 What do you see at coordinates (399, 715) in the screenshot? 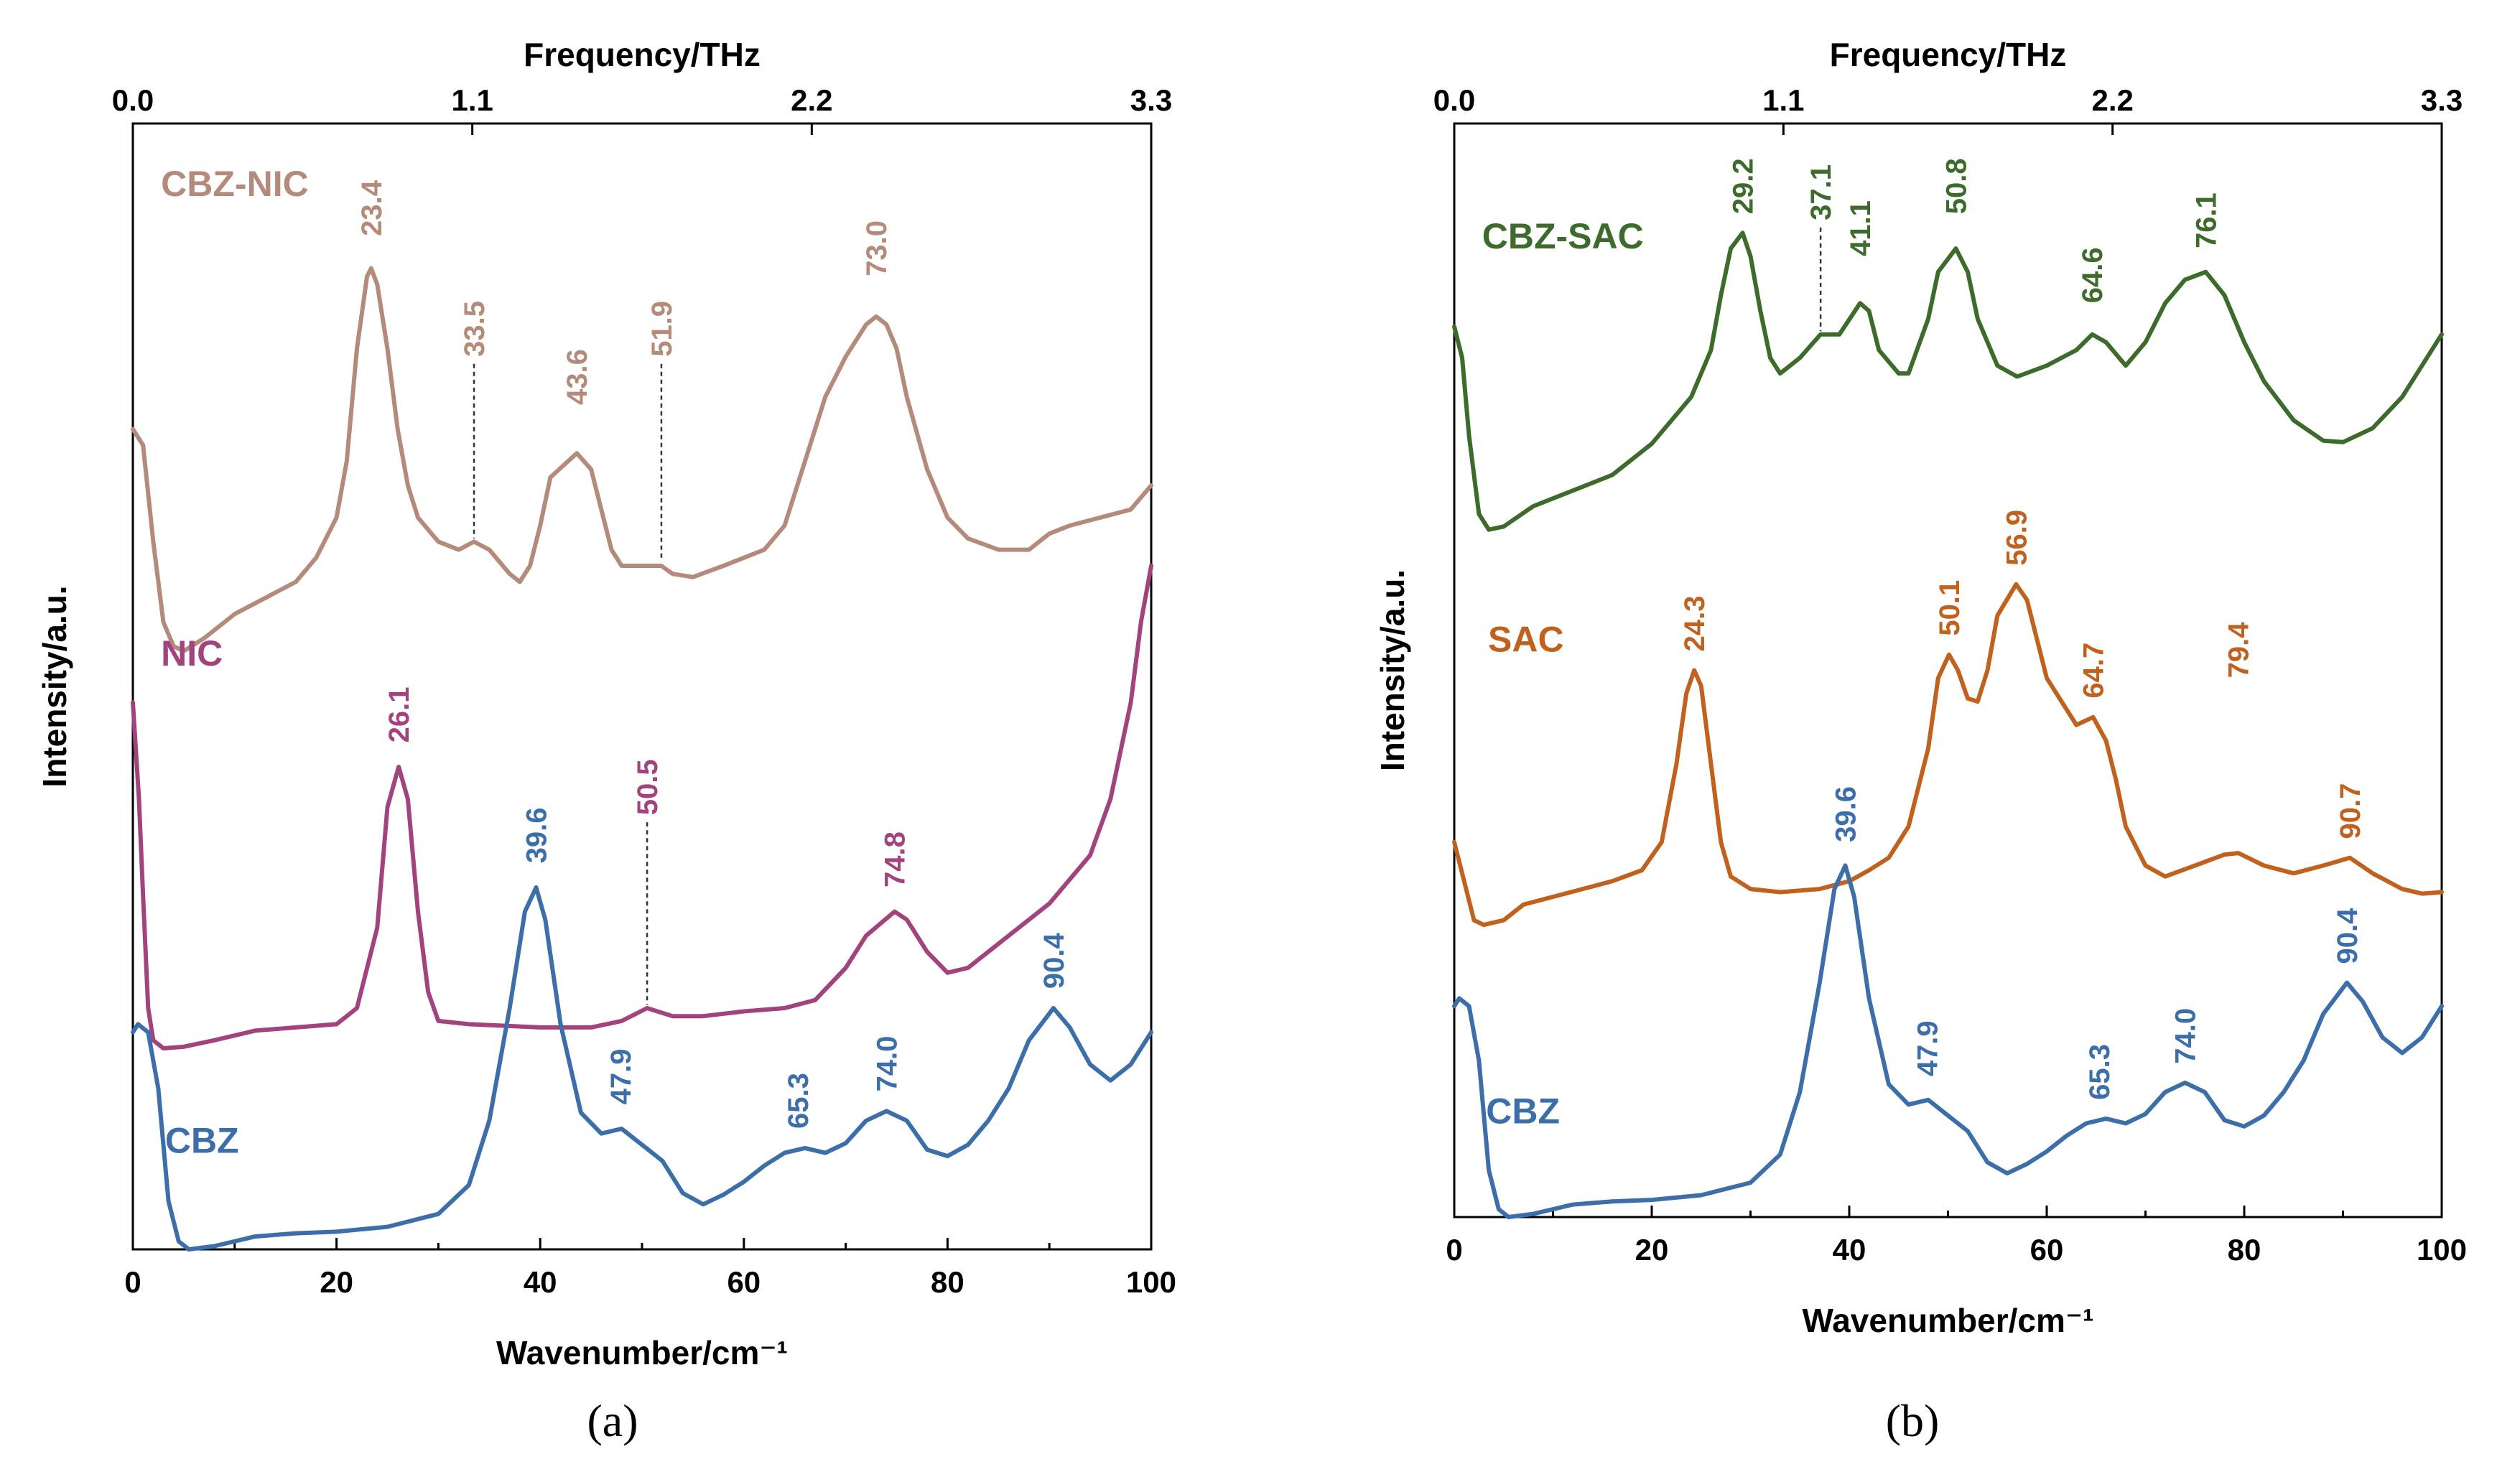
I see `peak-label: 26.1` at bounding box center [399, 715].